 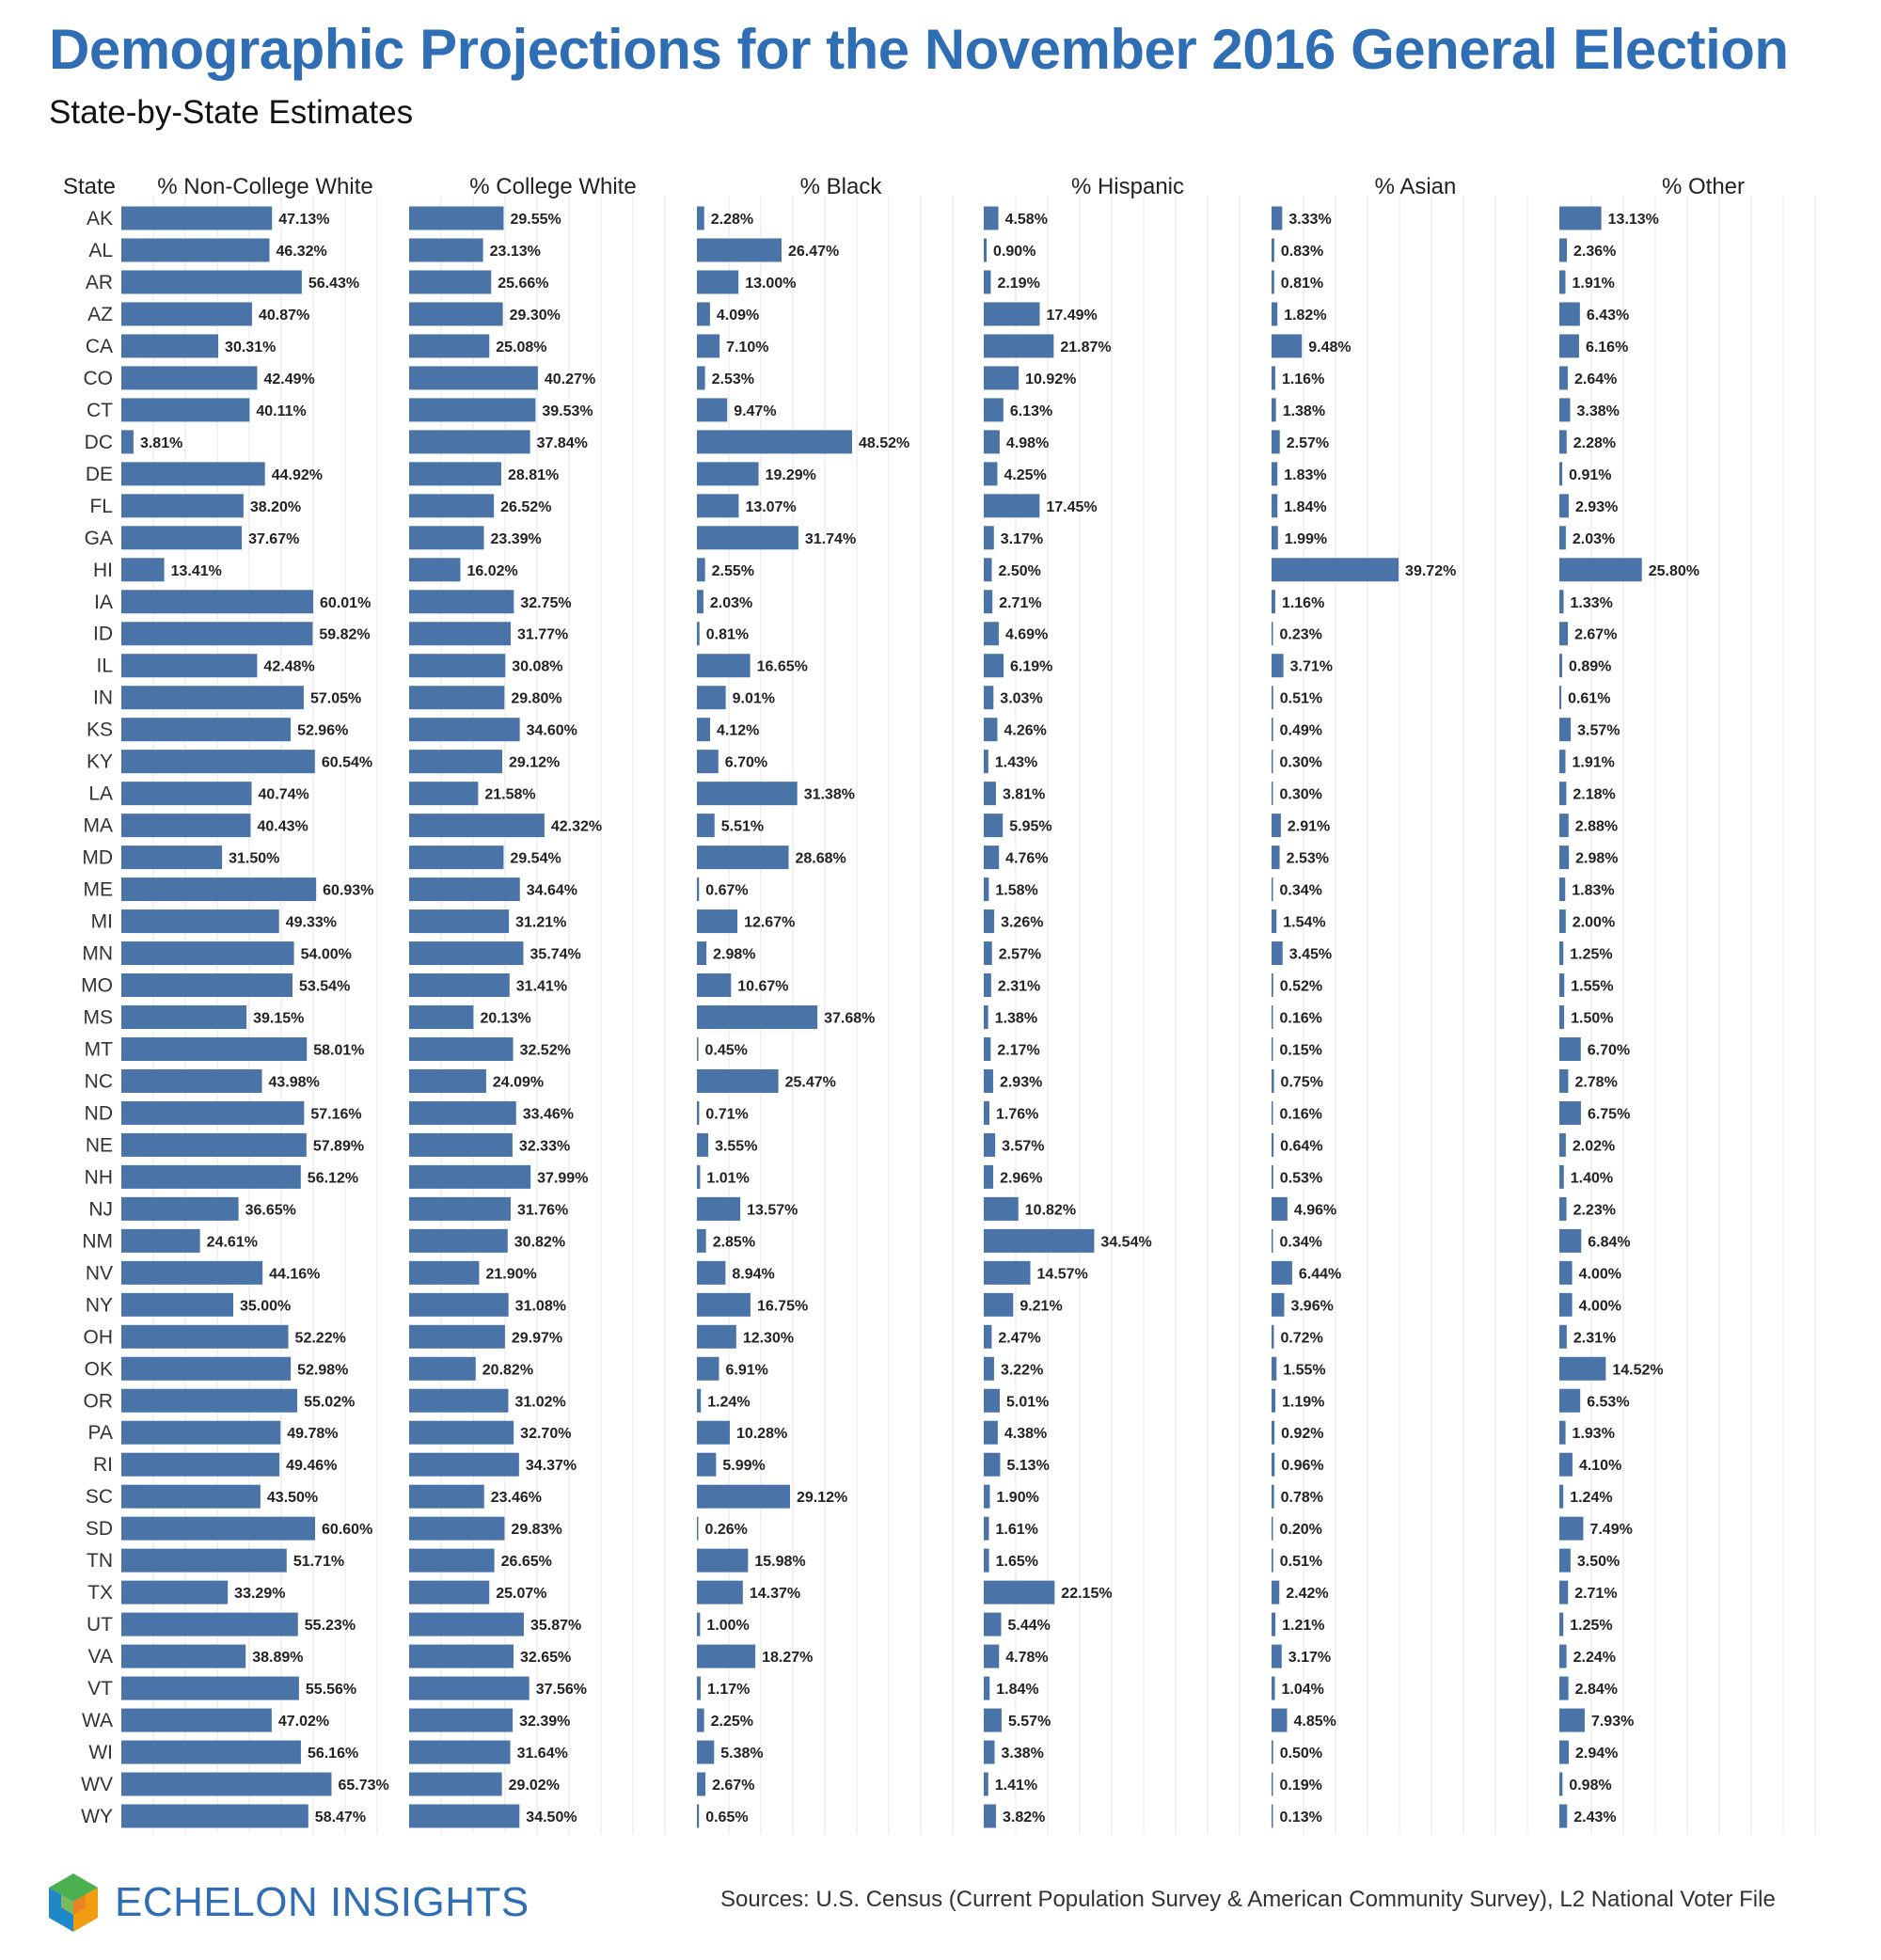 I want to click on data-label-non-college-white: 39.15%, so click(x=278, y=1019).